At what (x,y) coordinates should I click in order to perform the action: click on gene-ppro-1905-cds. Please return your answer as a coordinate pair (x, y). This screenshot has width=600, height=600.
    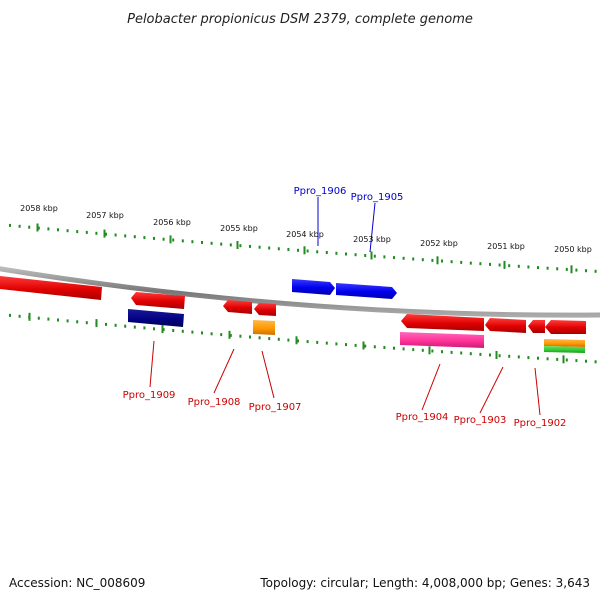
    Looking at the image, I should click on (366, 291).